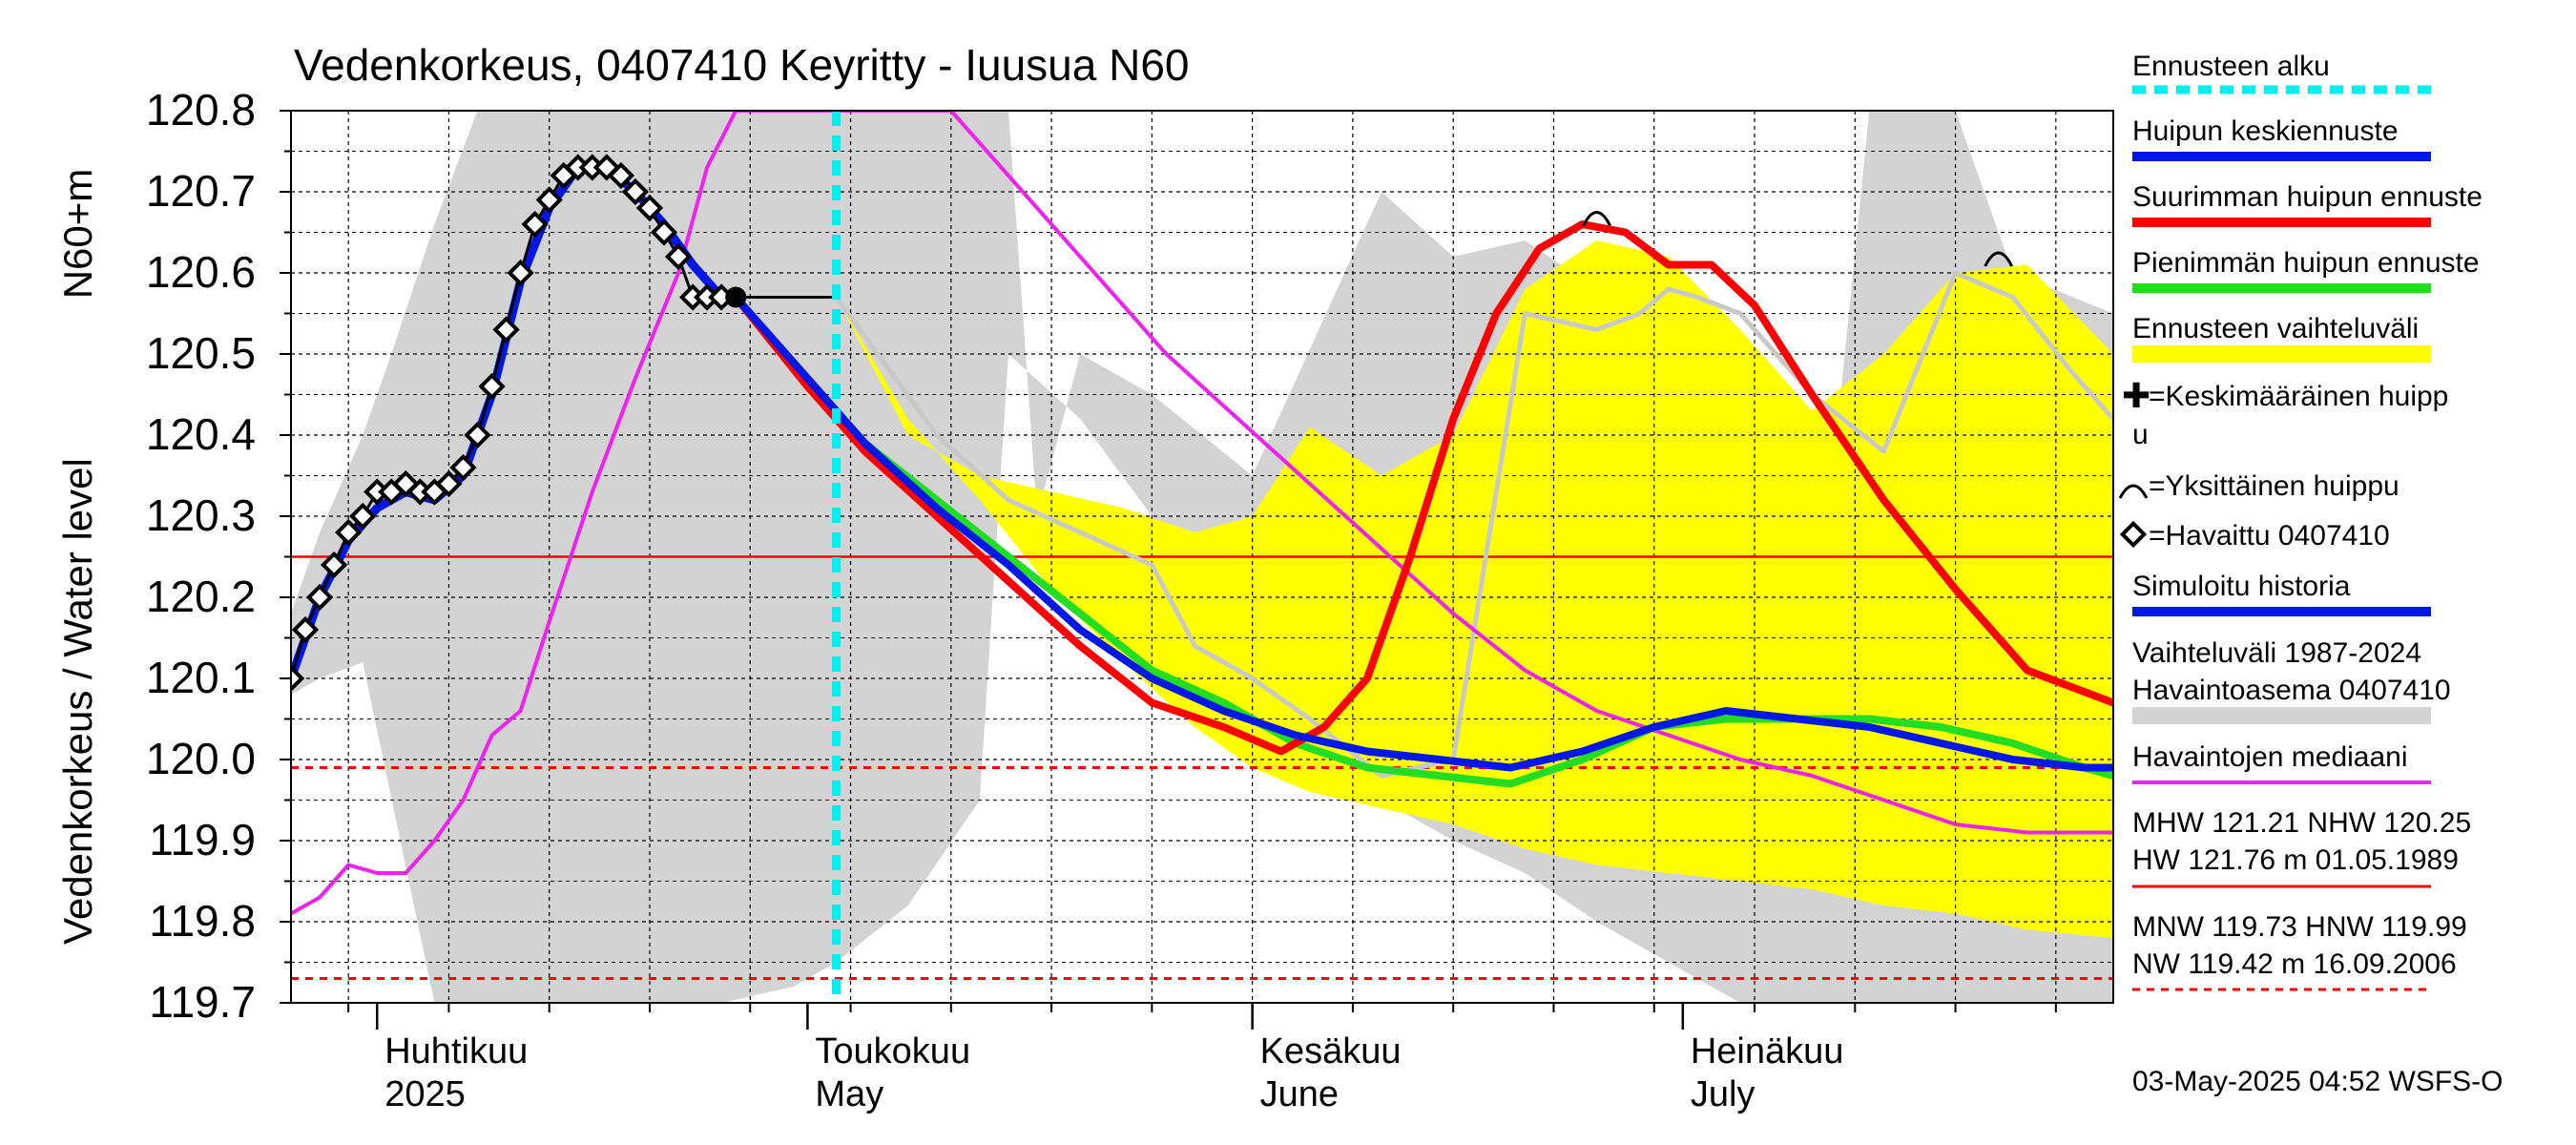  Describe the element at coordinates (2265, 131) in the screenshot. I see `legend-mean-peak-label: Huipun keskiennuste` at that location.